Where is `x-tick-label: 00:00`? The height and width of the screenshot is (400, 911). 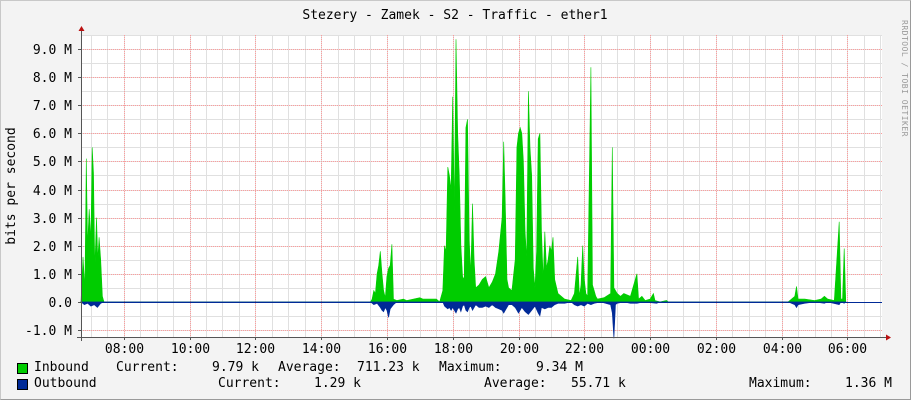 x-tick-label: 00:00 is located at coordinates (650, 349).